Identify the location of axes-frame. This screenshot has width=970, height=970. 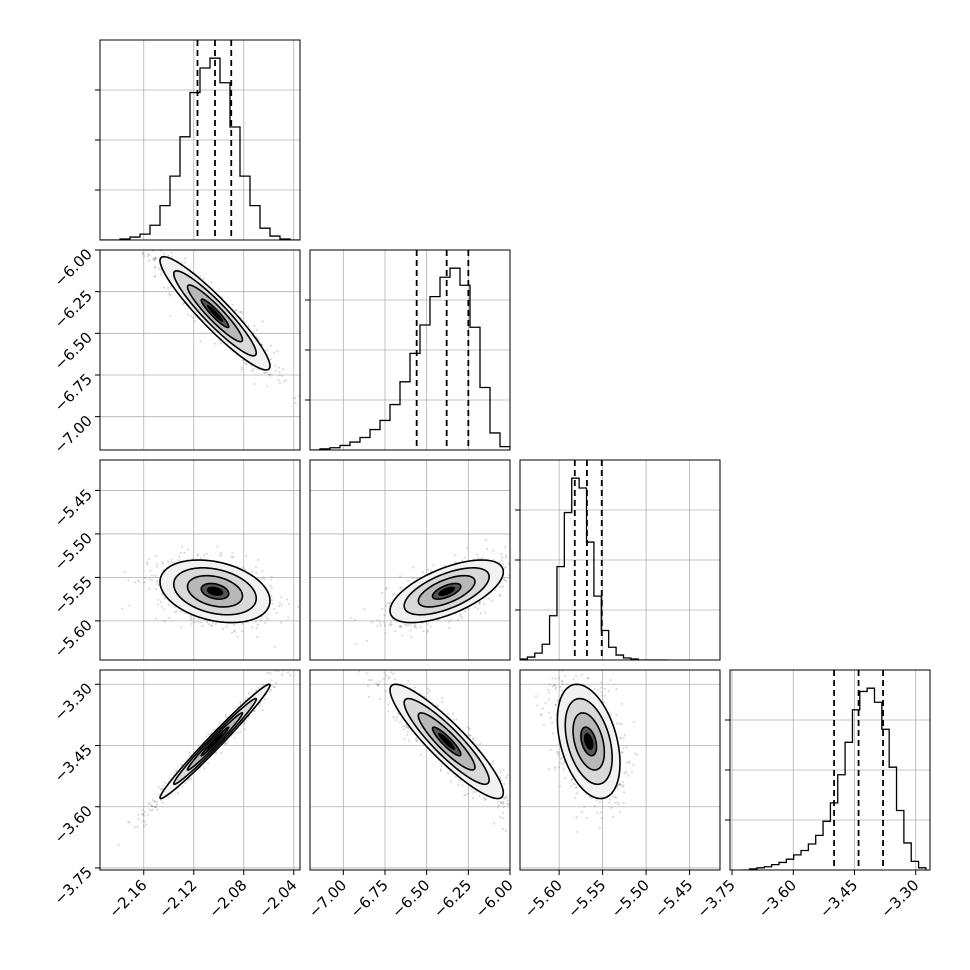
(200, 770).